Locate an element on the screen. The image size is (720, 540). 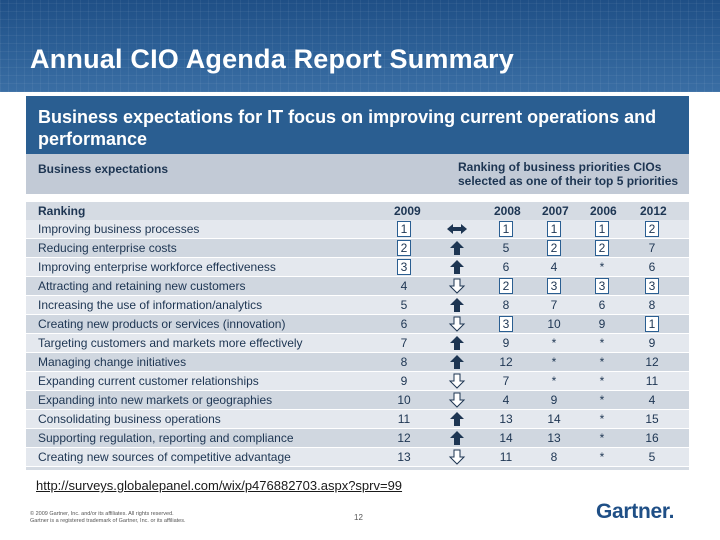
col-2006-header: 2006 is located at coordinates (603, 211).